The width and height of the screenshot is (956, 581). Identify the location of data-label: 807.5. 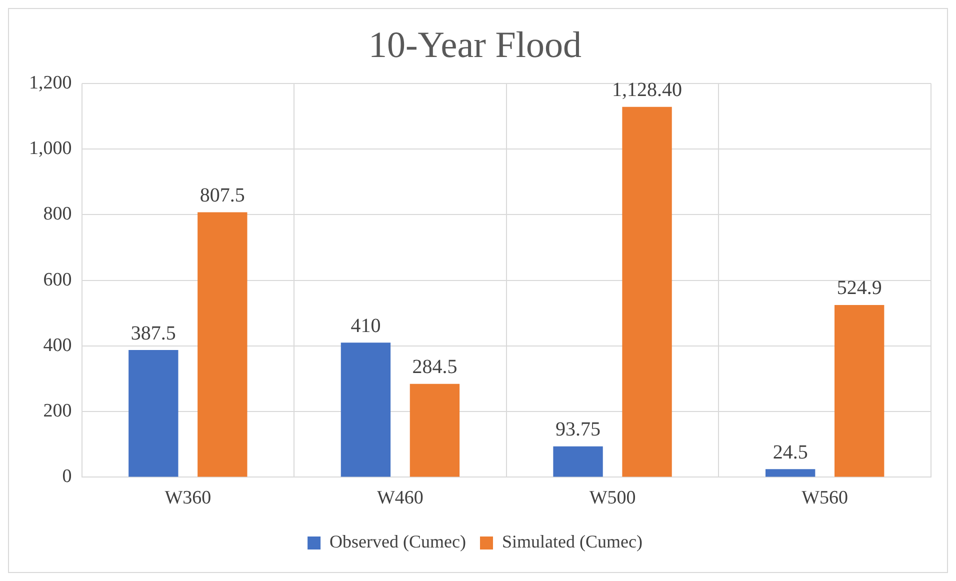
(222, 195).